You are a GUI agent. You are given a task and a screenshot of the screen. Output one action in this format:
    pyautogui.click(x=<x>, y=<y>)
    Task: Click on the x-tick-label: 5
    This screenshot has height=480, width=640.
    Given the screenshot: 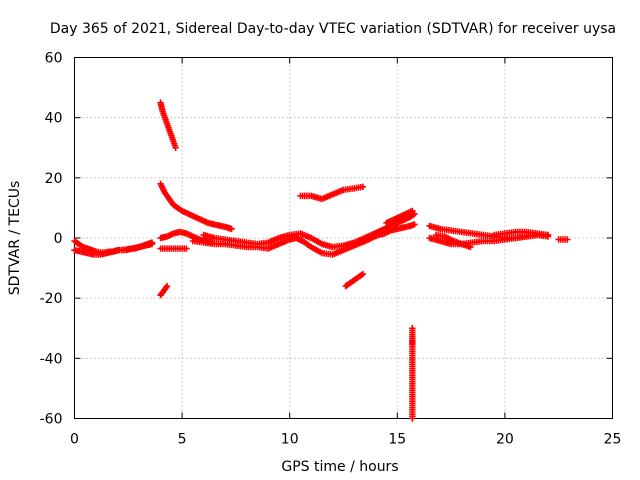 What is the action you would take?
    pyautogui.click(x=182, y=440)
    